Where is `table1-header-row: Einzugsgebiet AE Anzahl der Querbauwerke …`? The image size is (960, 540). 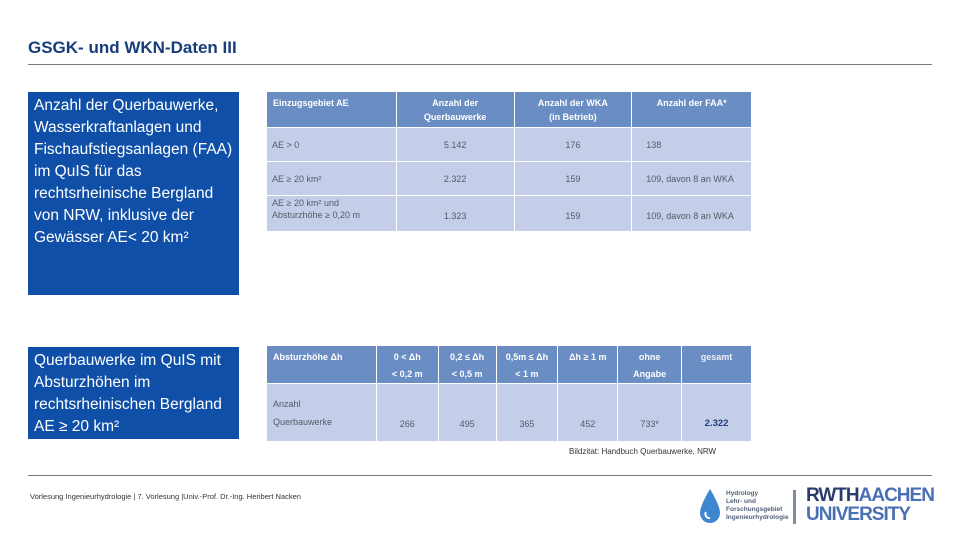
table1-header-row: Einzugsgebiet AE Anzahl der Querbauwerke … is located at coordinates (509, 109).